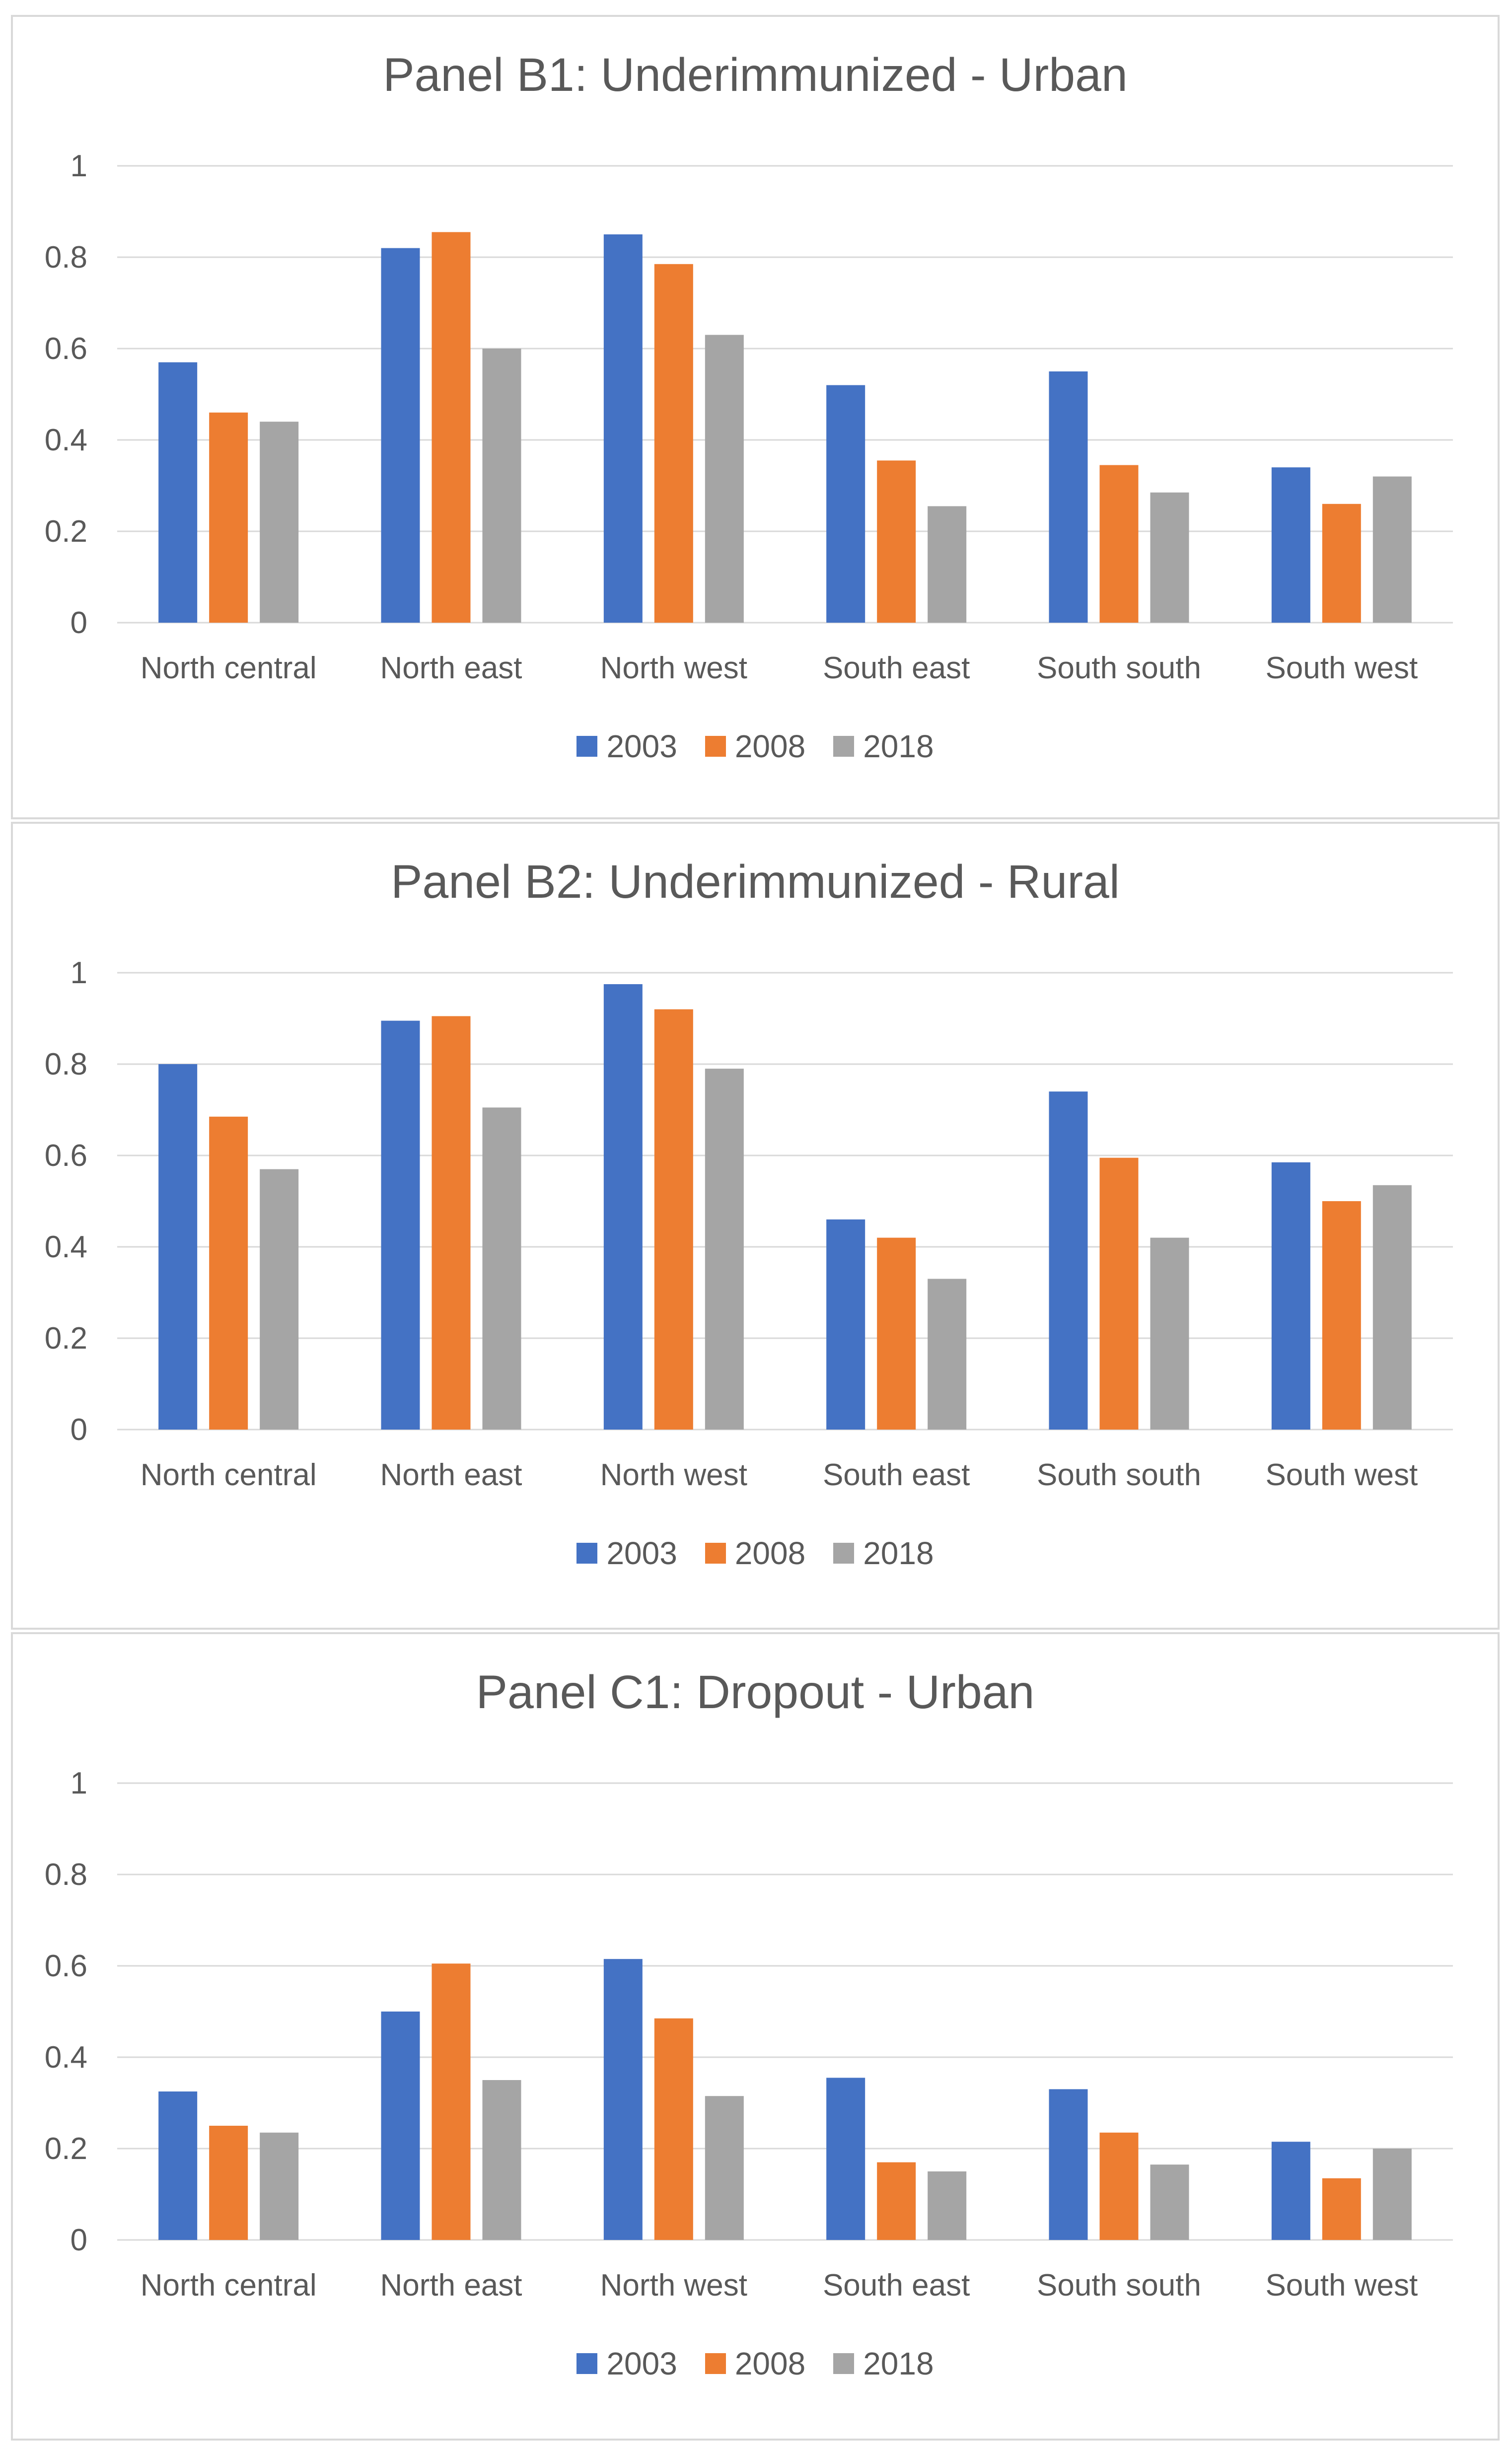  I want to click on bar-2003-north-west, so click(623, 1207).